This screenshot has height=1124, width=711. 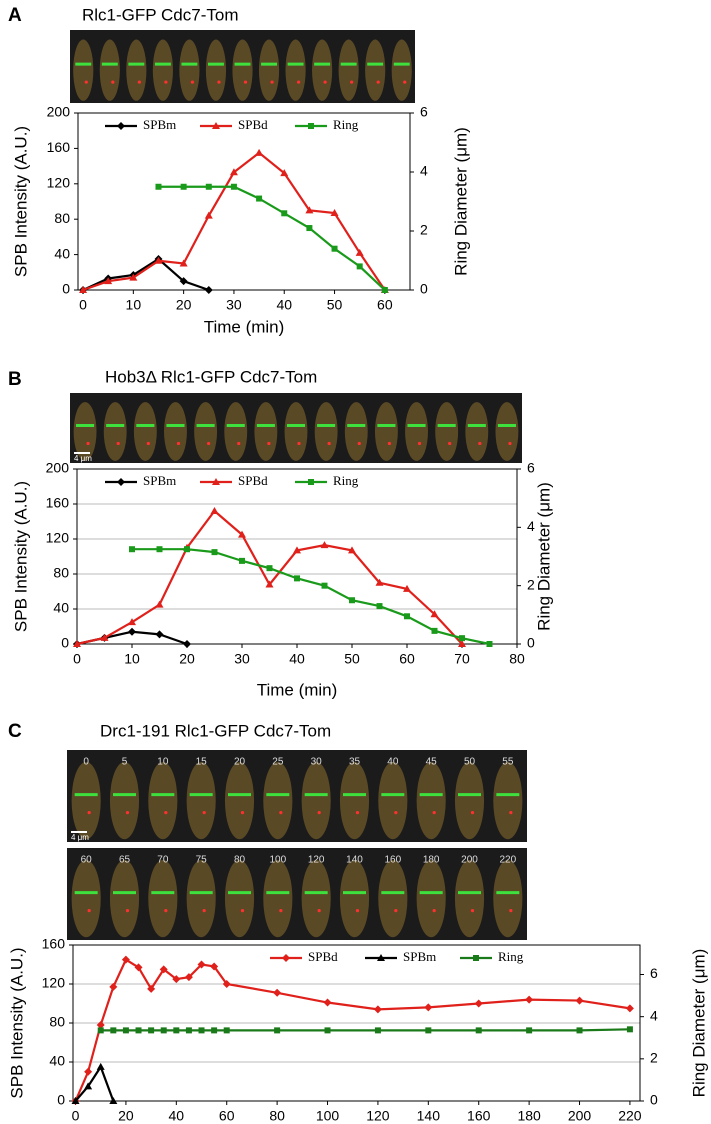 What do you see at coordinates (311, 597) in the screenshot?
I see `series-line` at bounding box center [311, 597].